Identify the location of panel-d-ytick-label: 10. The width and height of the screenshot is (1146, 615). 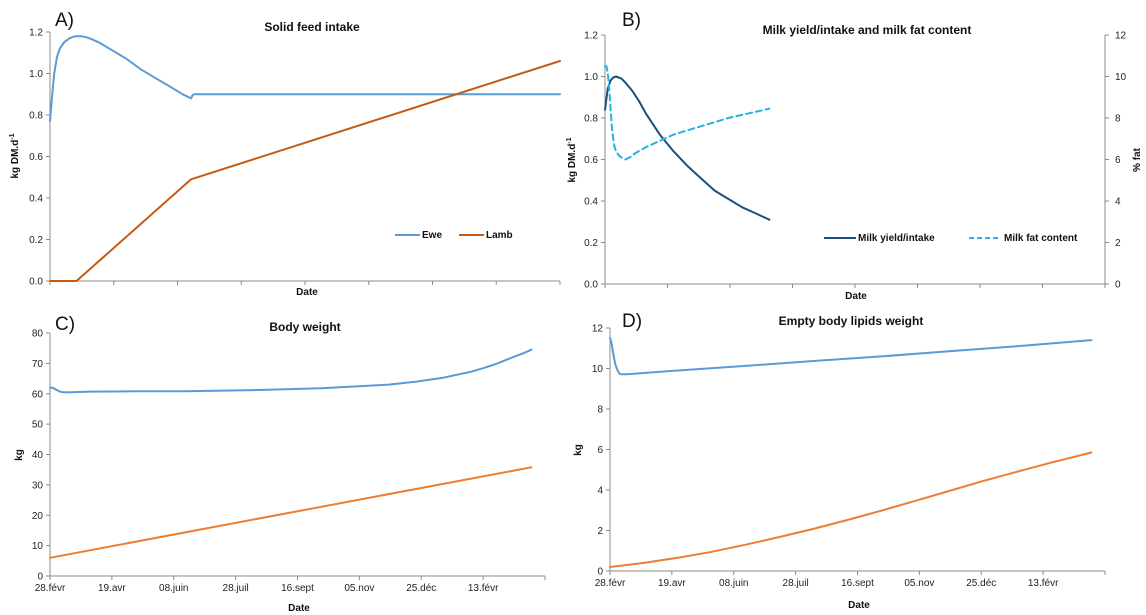
(598, 369).